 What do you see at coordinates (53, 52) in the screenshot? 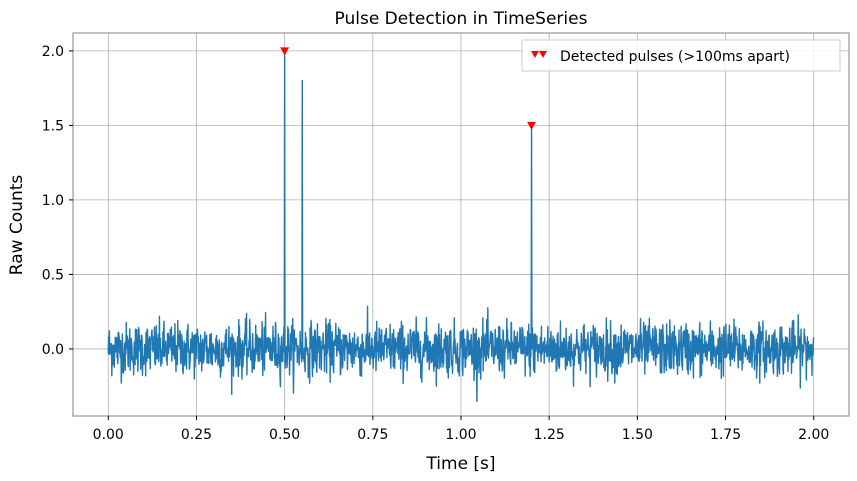
I see `y-tick-label: 2.0` at bounding box center [53, 52].